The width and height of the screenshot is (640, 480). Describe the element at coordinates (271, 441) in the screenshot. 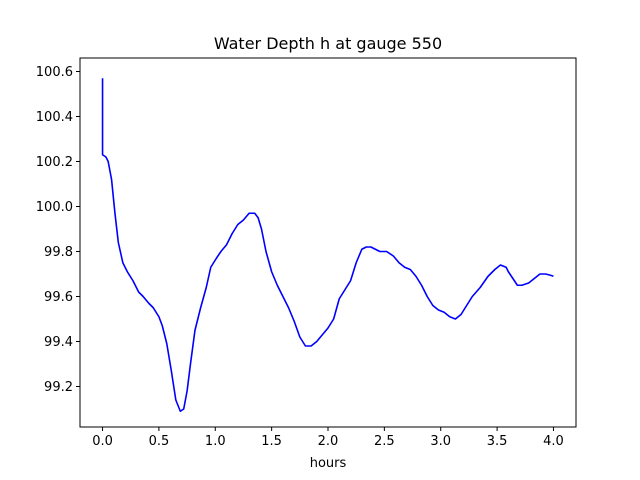

I see `x-tick-label: 1.5` at that location.